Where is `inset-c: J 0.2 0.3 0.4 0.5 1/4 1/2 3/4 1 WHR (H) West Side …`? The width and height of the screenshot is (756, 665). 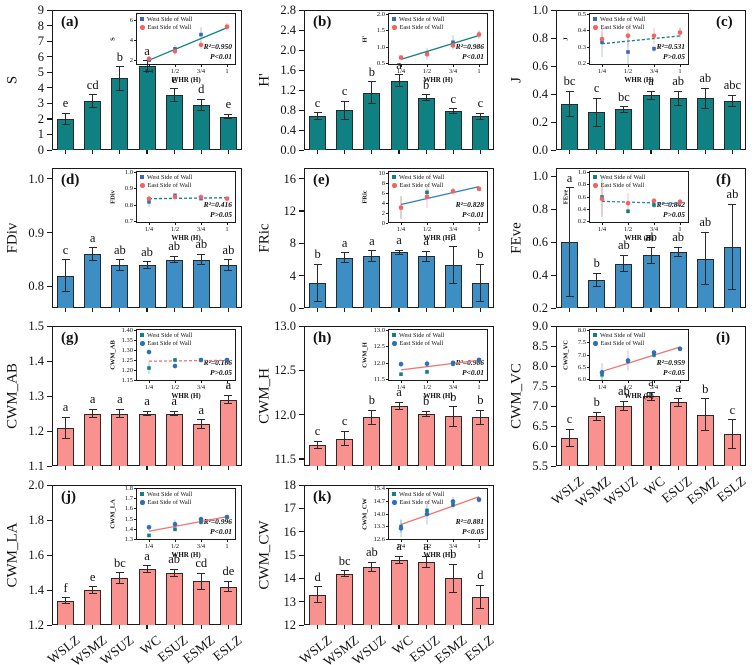
inset-c: J 0.2 0.3 0.4 0.5 1/4 1/2 3/4 1 WHR (H) West Side … is located at coordinates (627, 48).